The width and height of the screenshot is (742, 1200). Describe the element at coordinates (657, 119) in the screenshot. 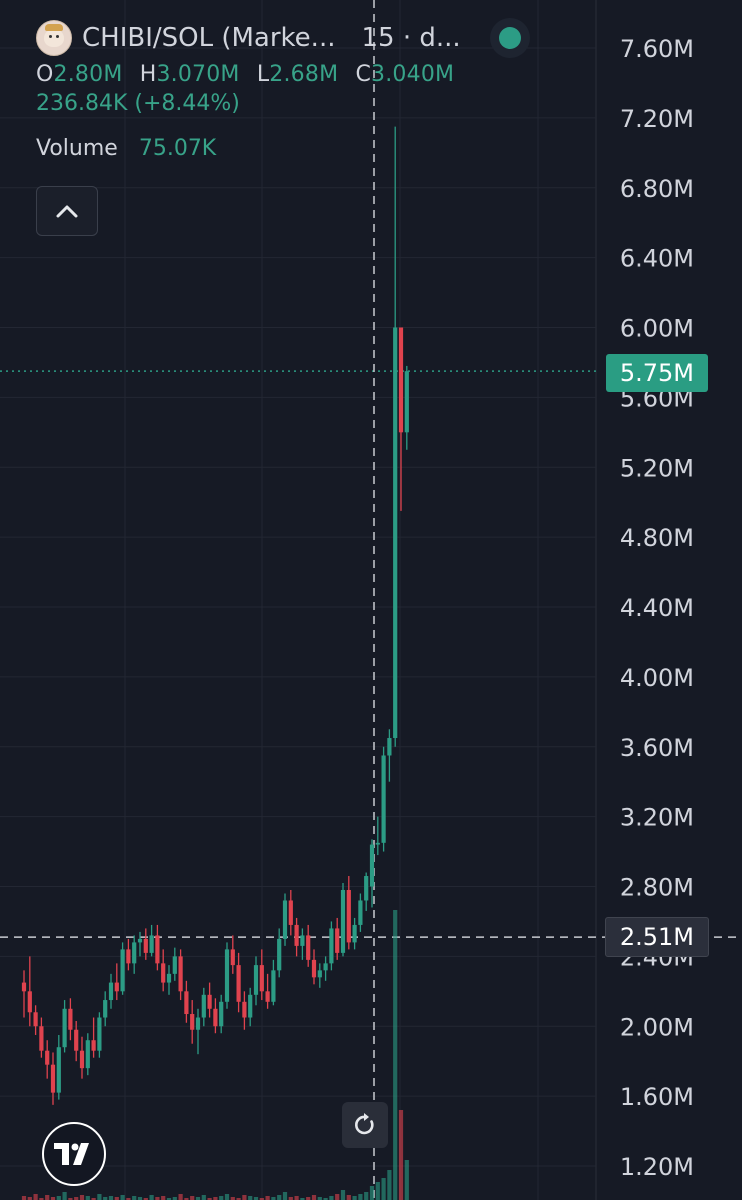

I see `y-axis-tick-label: 7.20M` at that location.